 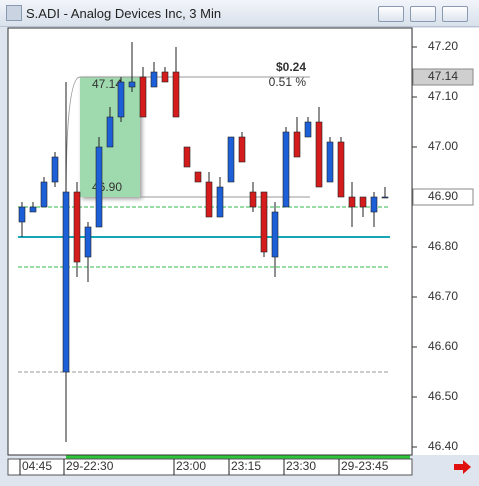 I want to click on title-bar: S.ADI - Analog Devices Inc, 3 Min, so click(x=239, y=13).